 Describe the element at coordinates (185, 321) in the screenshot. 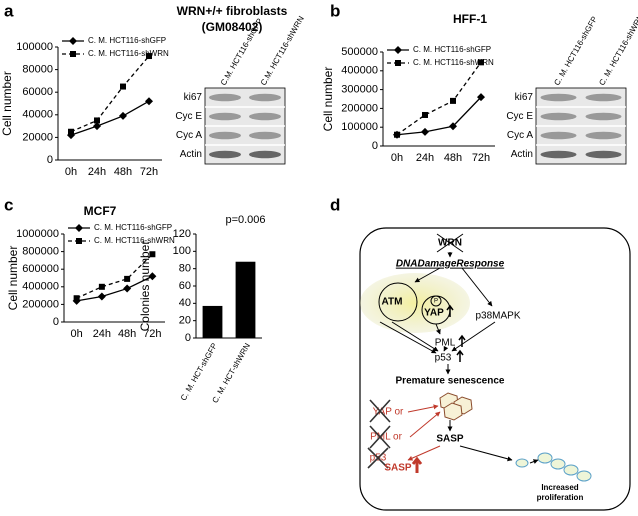

I see `y-tick-label: 20` at that location.